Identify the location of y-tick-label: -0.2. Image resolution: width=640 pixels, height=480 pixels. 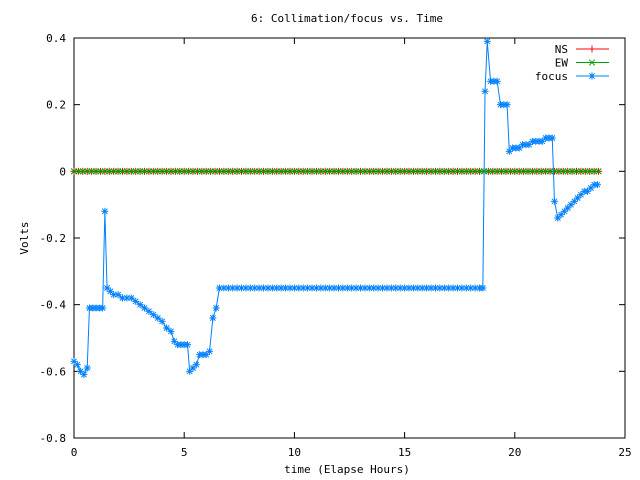
(53, 238).